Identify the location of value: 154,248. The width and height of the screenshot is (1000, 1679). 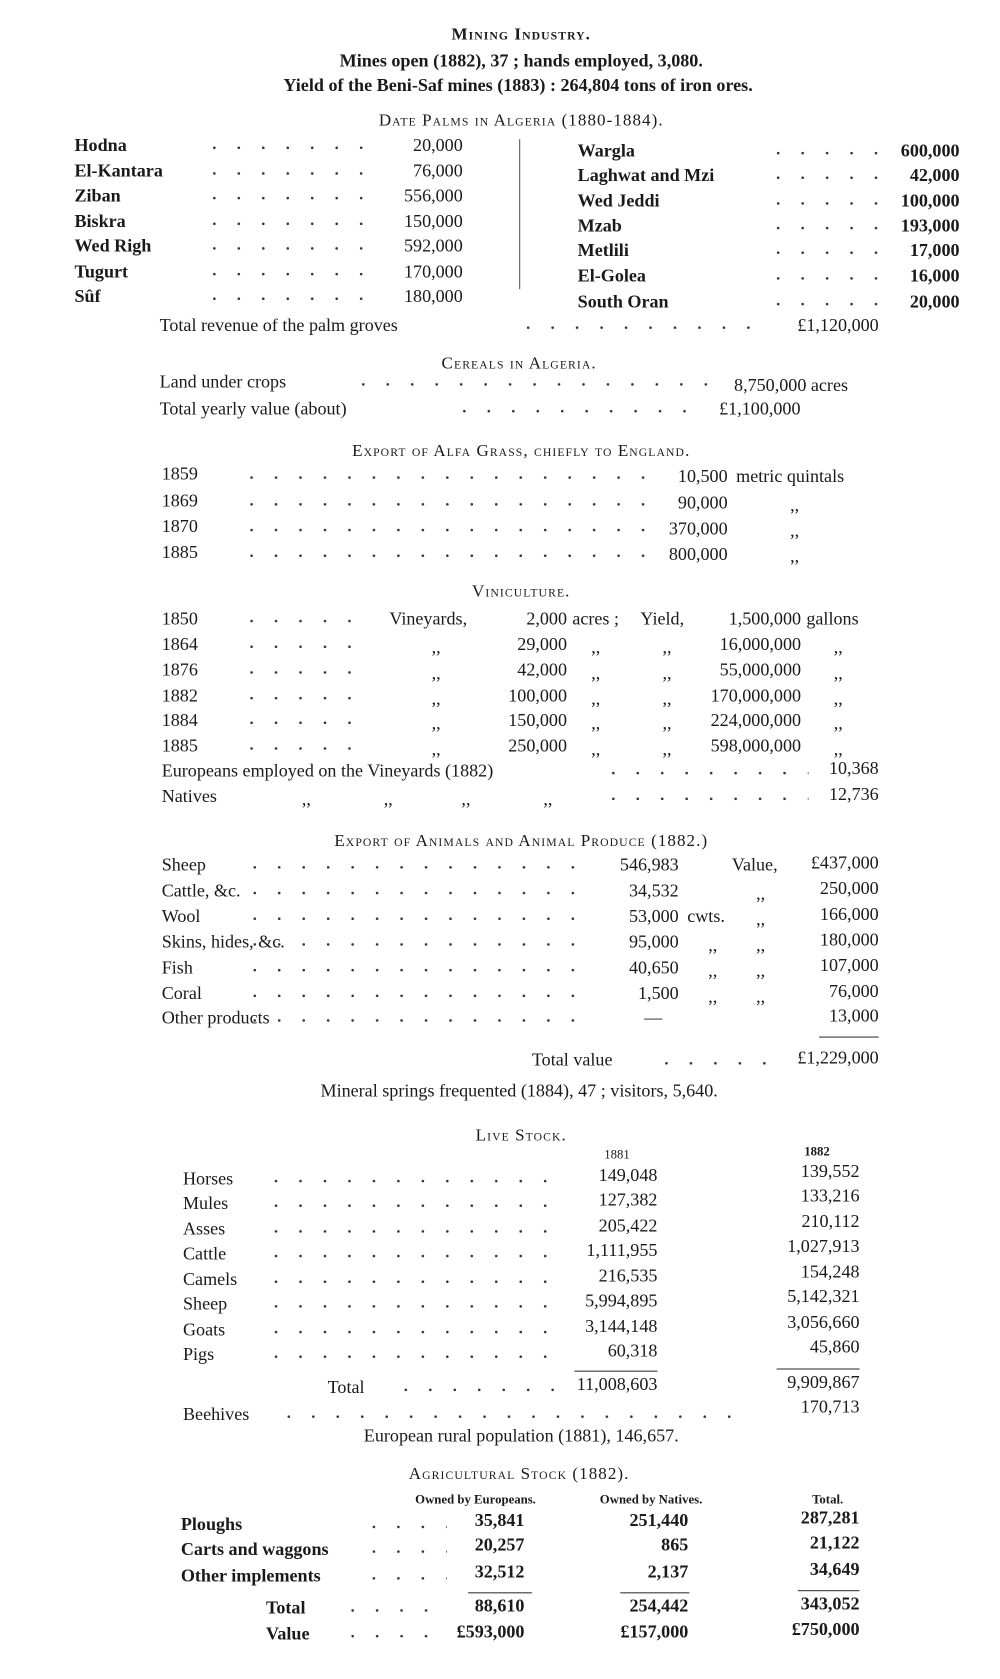
(830, 1271).